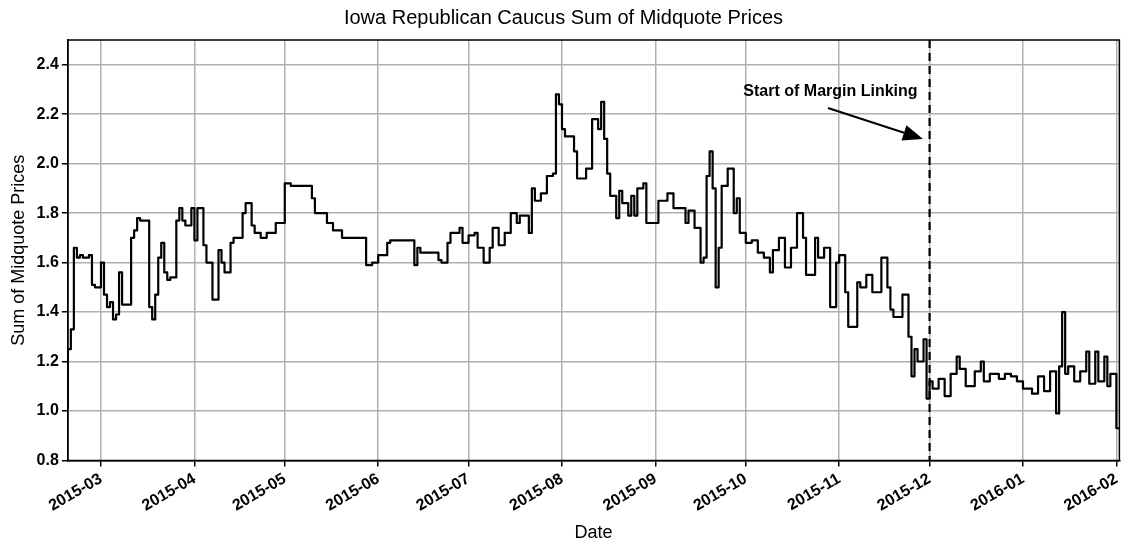 This screenshot has width=1129, height=548. What do you see at coordinates (830, 90) in the screenshot?
I see `annotation: Start of Margin Linking` at bounding box center [830, 90].